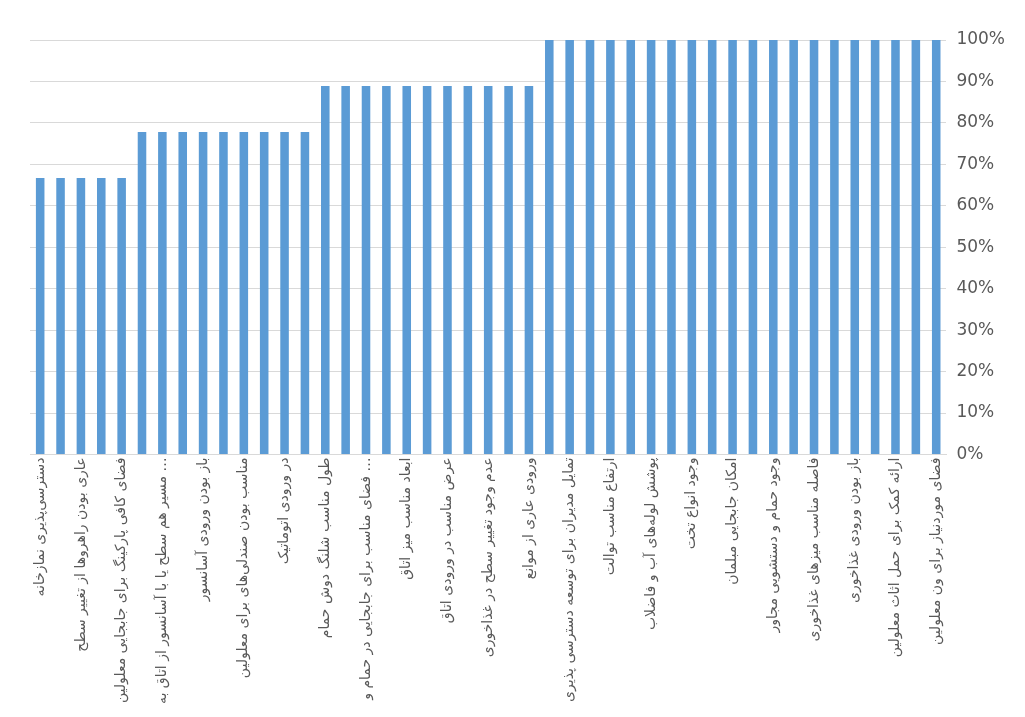 Image resolution: width=1025 pixels, height=717 pixels. What do you see at coordinates (813, 549) in the screenshot?
I see `x-tick-label: فاصله مناسب میزهای غذاخوری` at bounding box center [813, 549].